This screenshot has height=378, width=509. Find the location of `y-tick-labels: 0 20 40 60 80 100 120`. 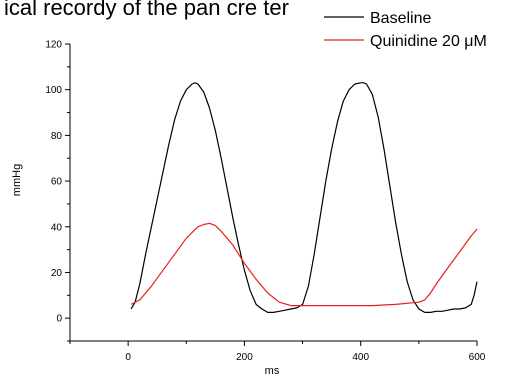

y-tick-labels: 0 20 40 60 80 100 120 is located at coordinates (53, 182).